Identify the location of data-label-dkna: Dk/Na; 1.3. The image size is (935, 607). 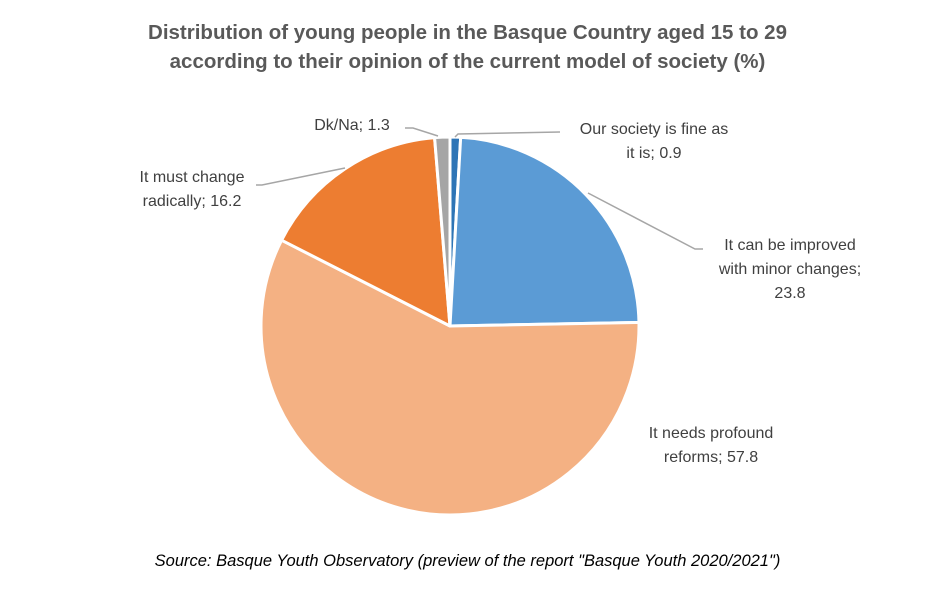
(352, 126).